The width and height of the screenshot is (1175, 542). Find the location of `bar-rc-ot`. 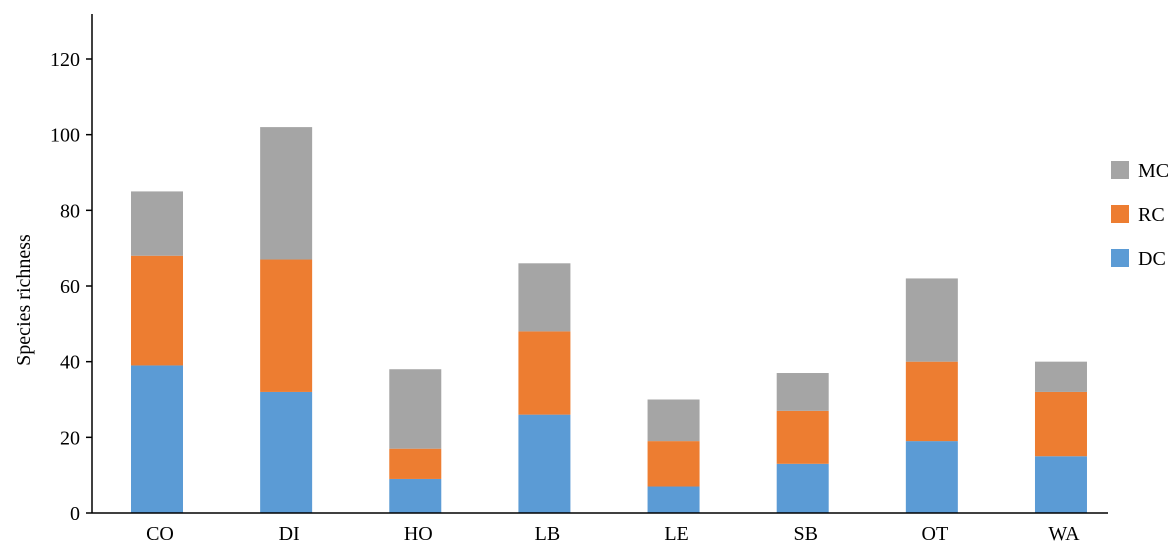

bar-rc-ot is located at coordinates (931, 401).